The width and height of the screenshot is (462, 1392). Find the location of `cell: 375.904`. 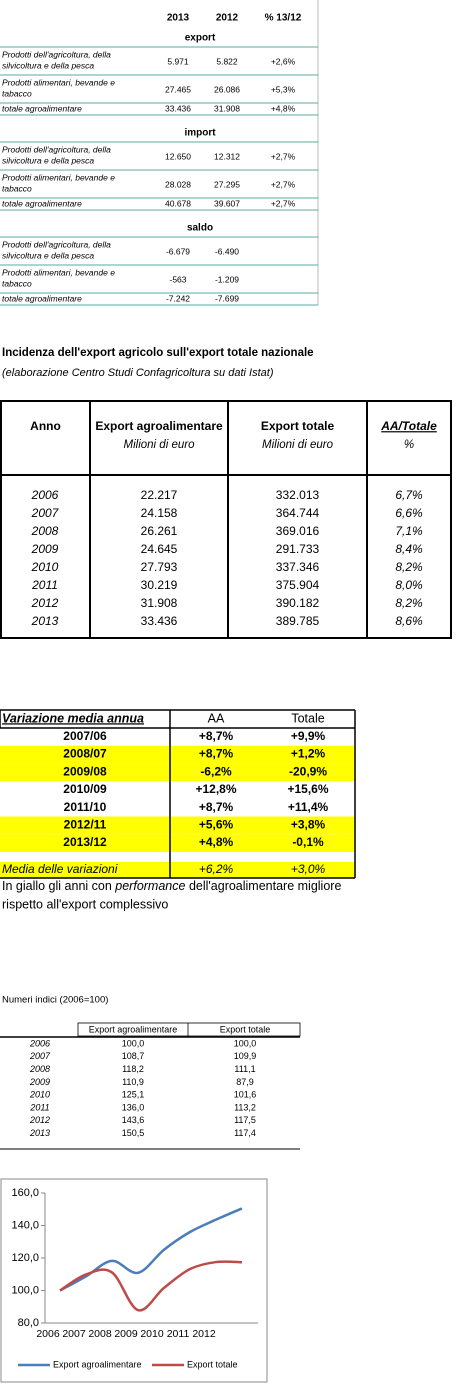

cell: 375.904 is located at coordinates (298, 585).